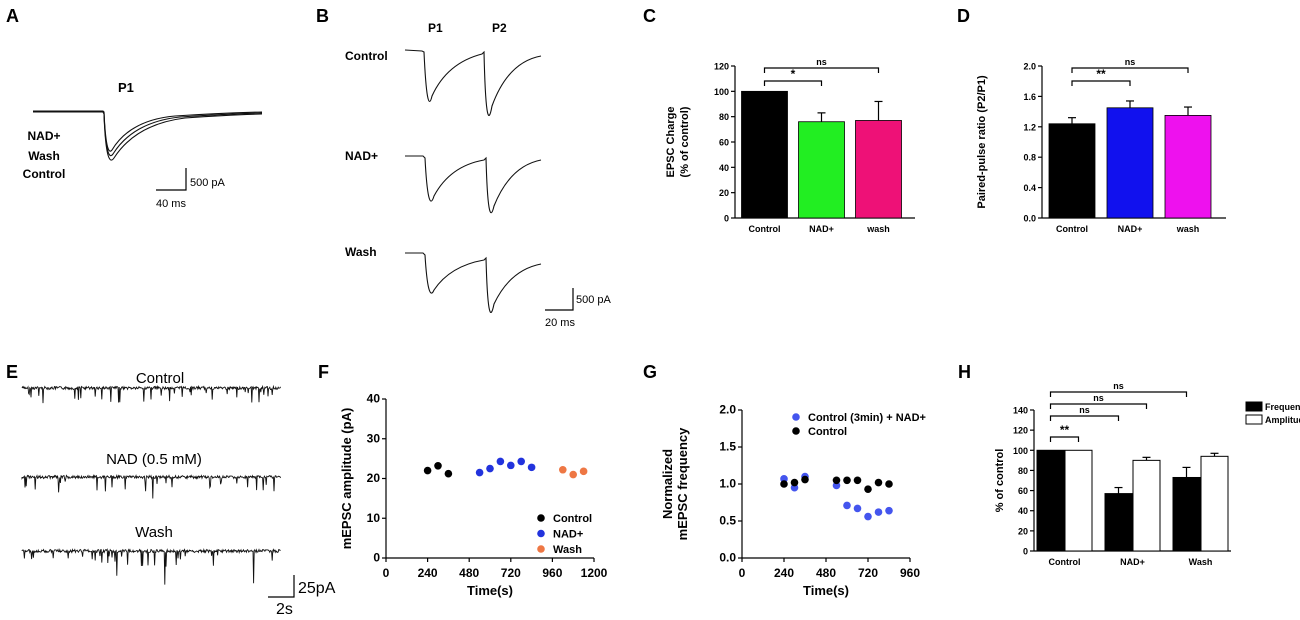 The image size is (1300, 620). Describe the element at coordinates (667, 484) in the screenshot. I see `y-axis-label: Normalized` at that location.